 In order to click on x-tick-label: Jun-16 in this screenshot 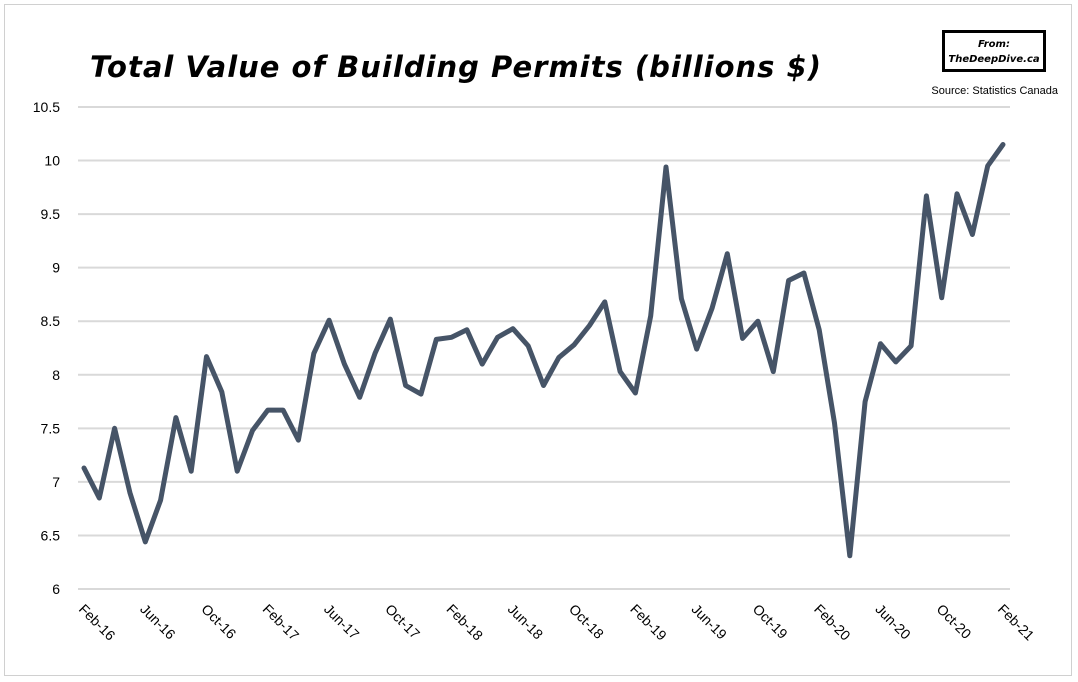, I will do `click(158, 622)`.